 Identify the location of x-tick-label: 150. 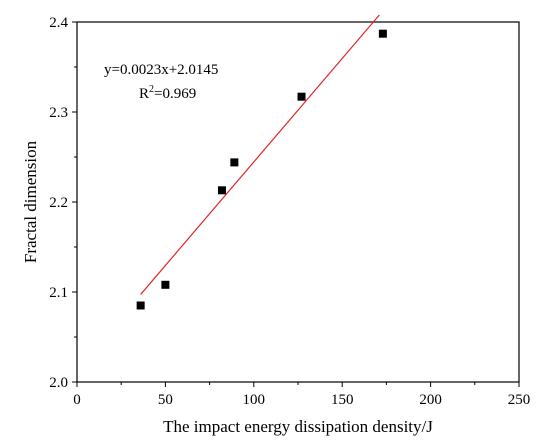
(342, 400).